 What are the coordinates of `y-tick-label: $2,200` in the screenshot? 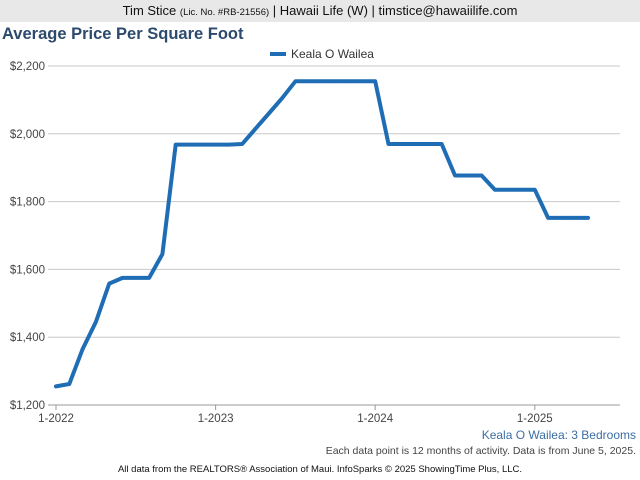 It's located at (27, 67).